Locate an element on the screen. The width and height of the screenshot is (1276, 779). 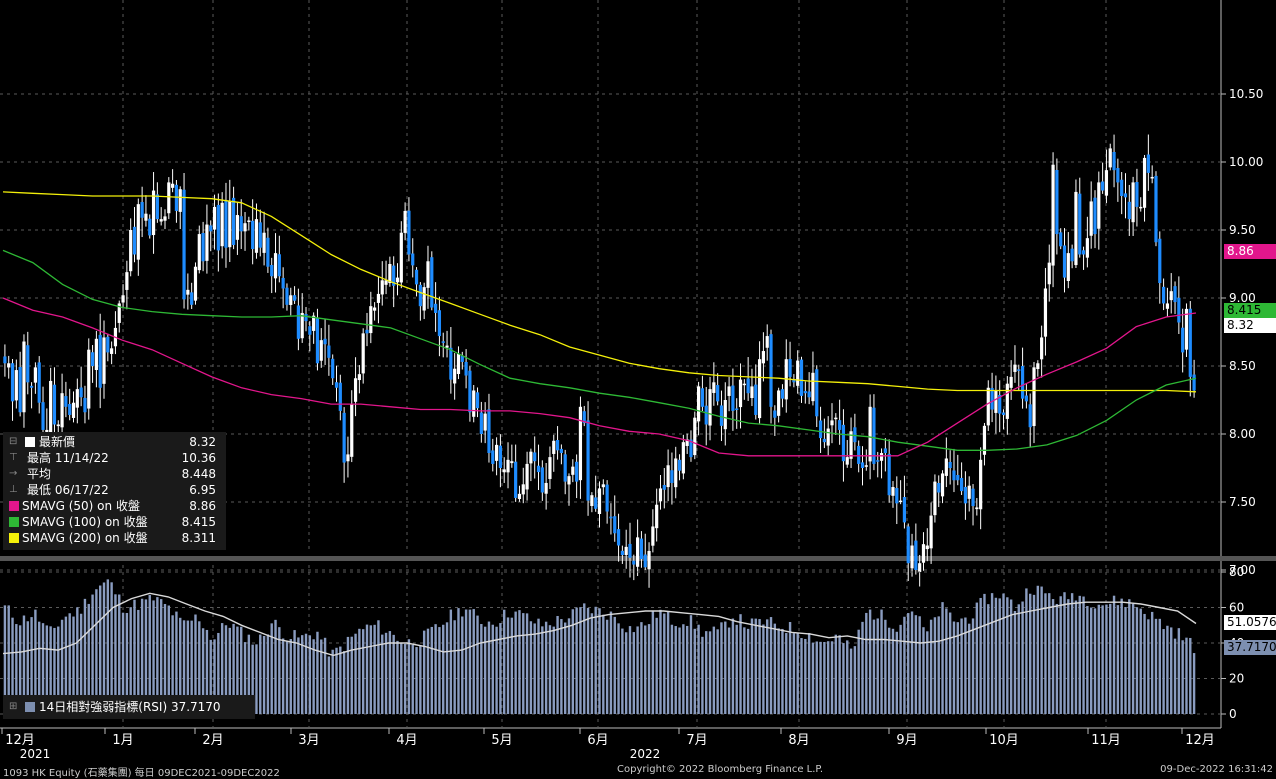
legend-row-sma100: SMAVG (100) on 收盤 8.415 is located at coordinates (114, 522).